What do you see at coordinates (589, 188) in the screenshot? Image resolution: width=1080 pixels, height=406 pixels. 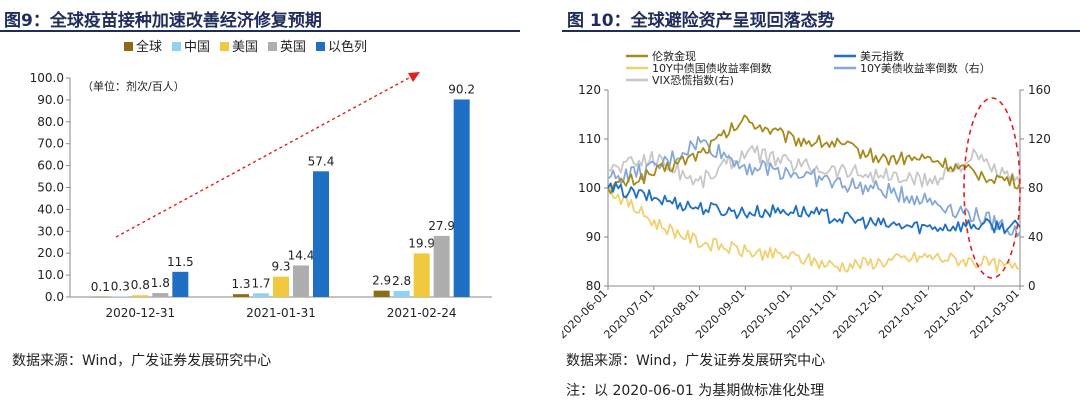 I see `line-left-tick-label: 100` at bounding box center [589, 188].